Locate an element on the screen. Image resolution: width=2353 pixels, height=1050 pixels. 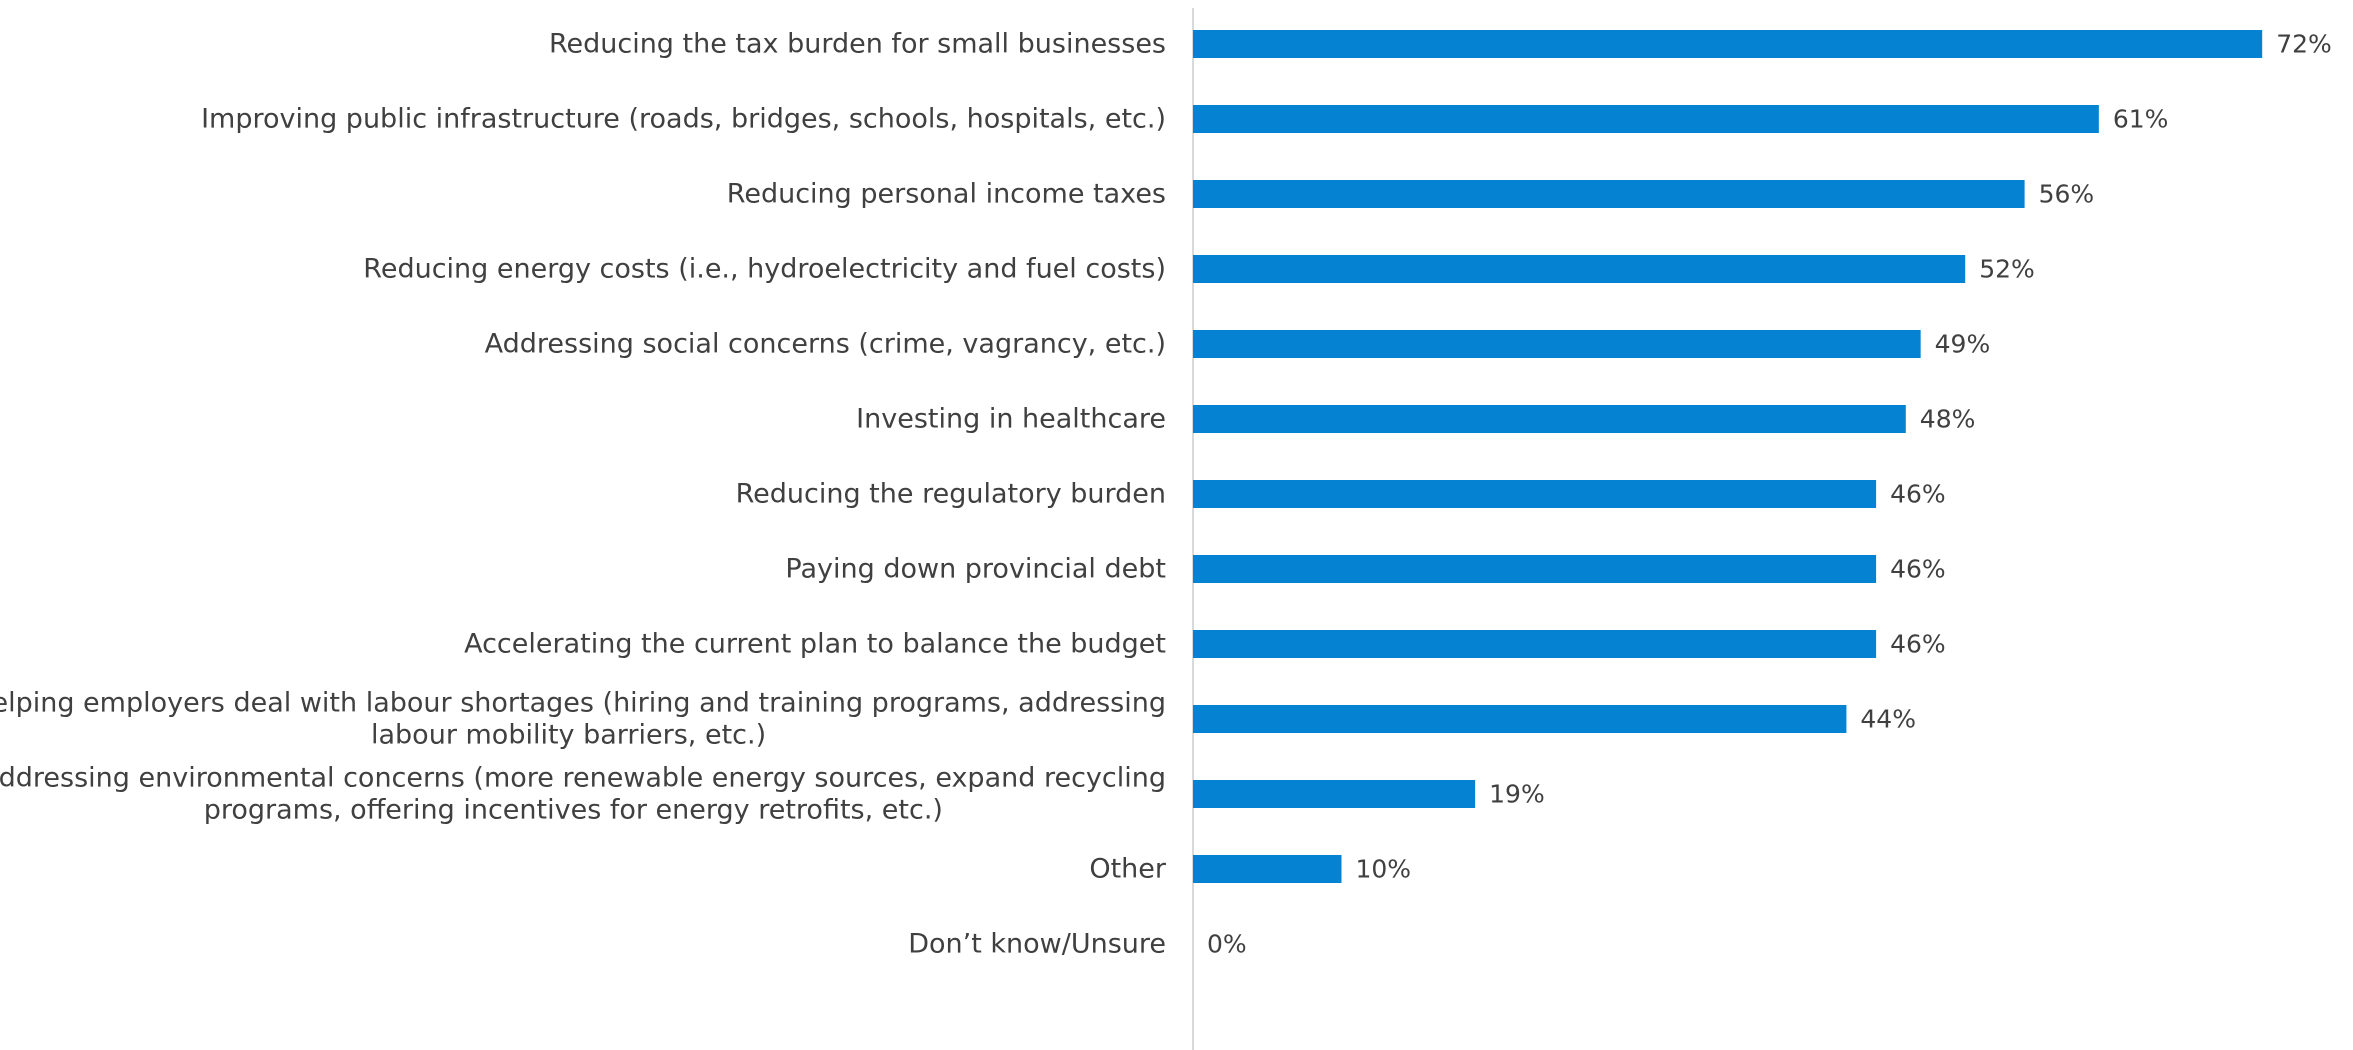
category-label-line: Investing in healthcare is located at coordinates (1011, 419).